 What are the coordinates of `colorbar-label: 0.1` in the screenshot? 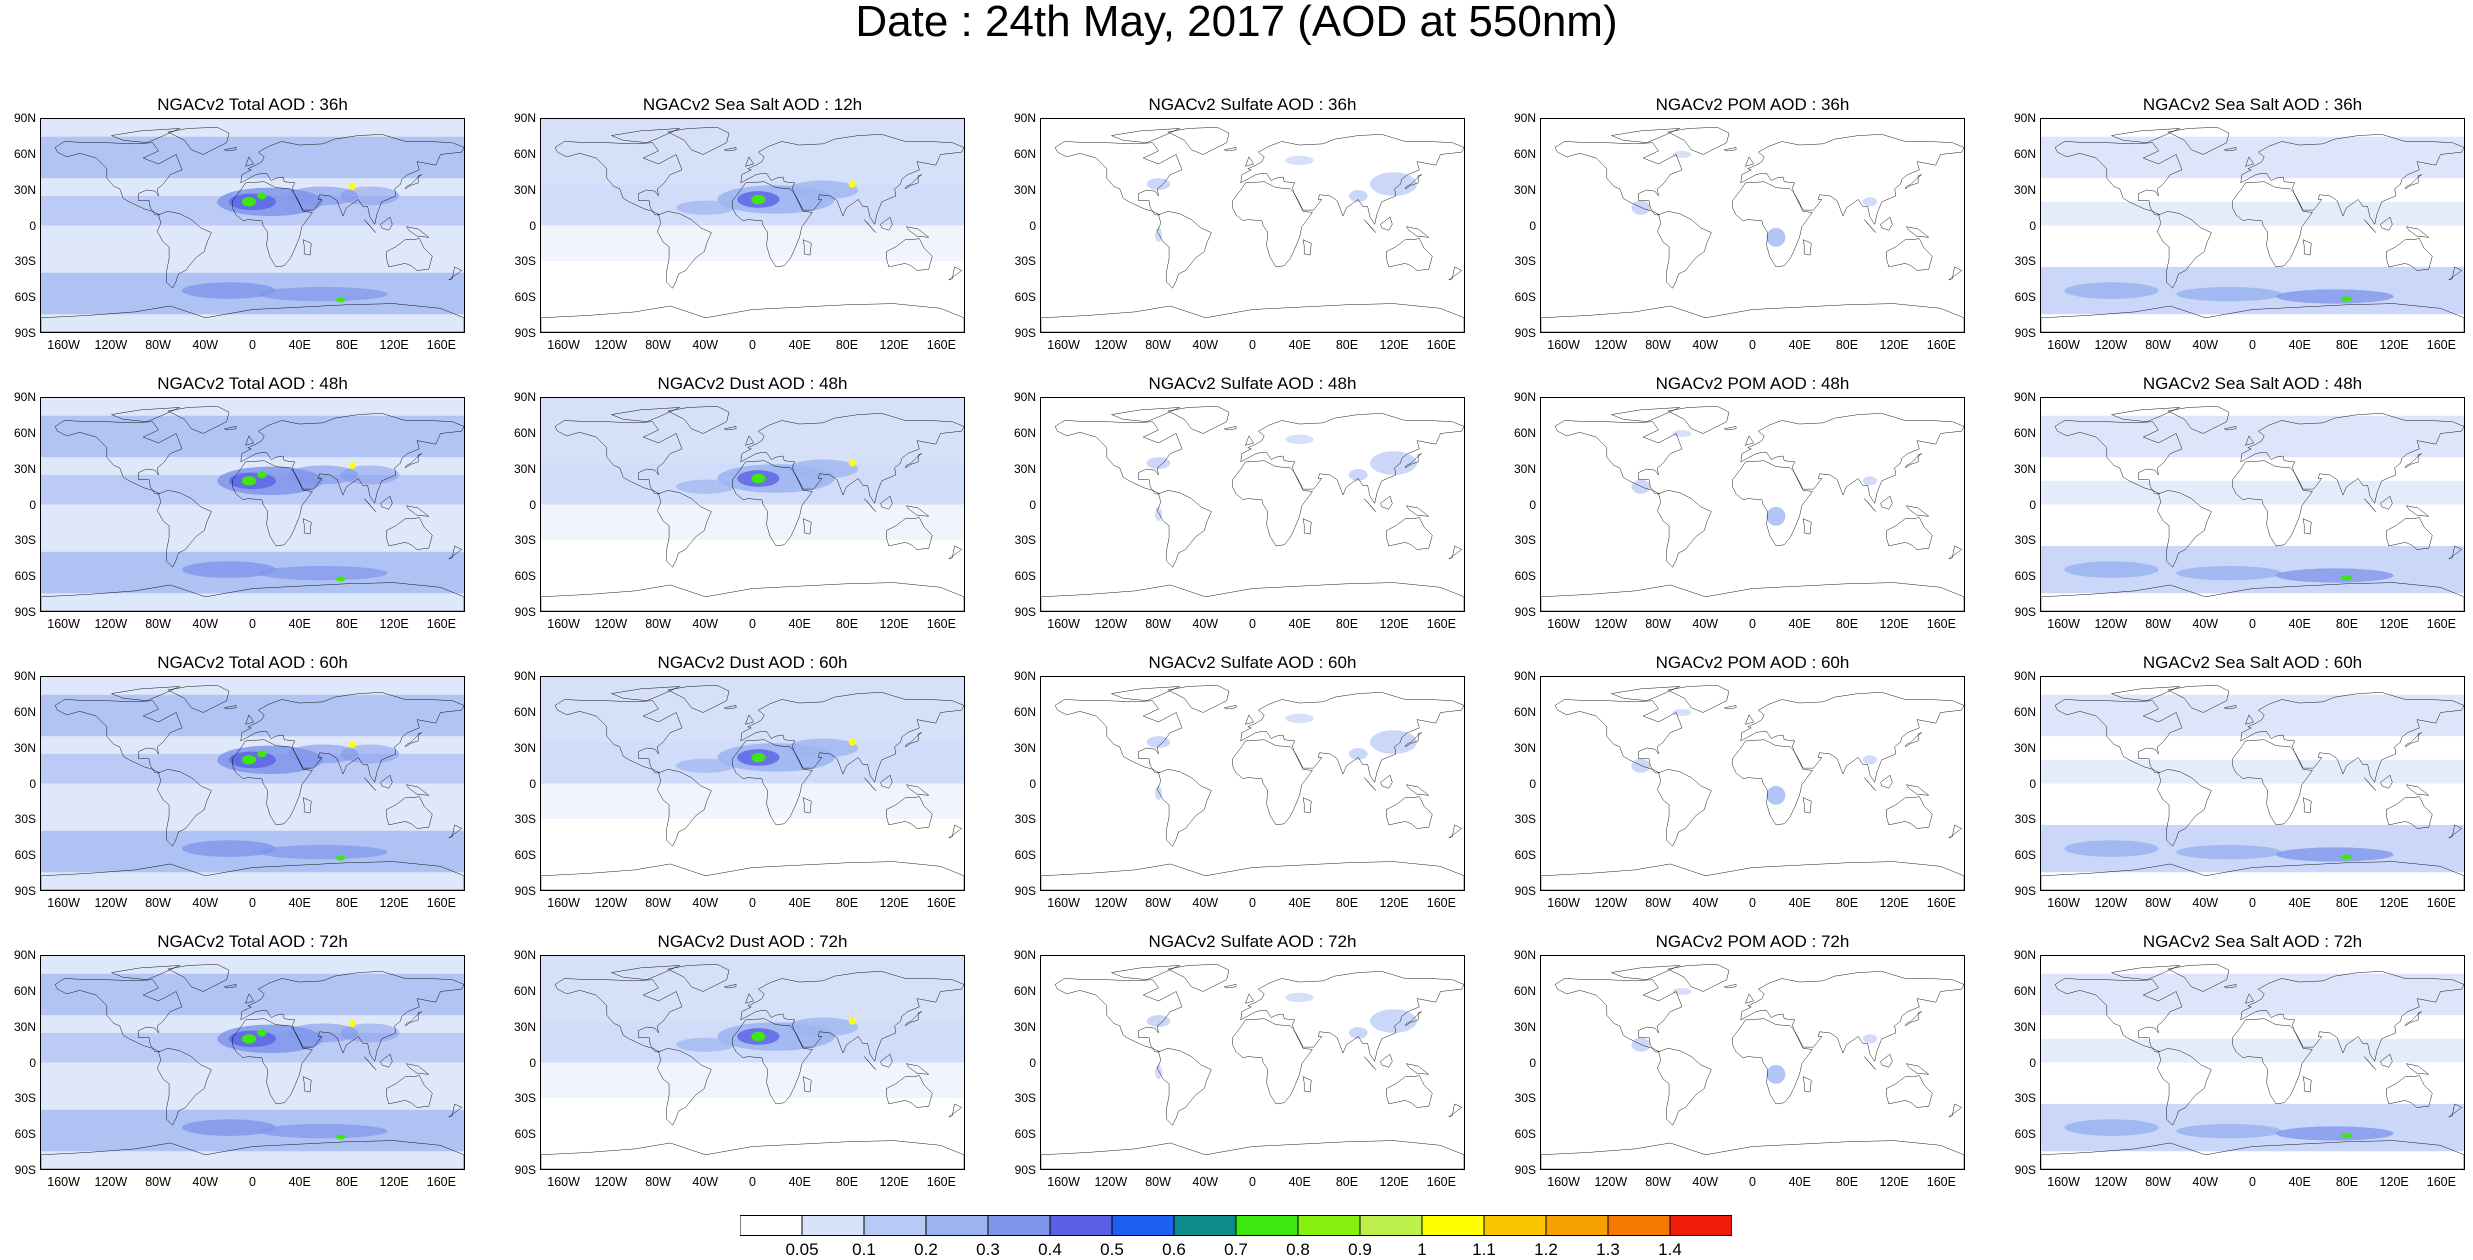 It's located at (864, 1249).